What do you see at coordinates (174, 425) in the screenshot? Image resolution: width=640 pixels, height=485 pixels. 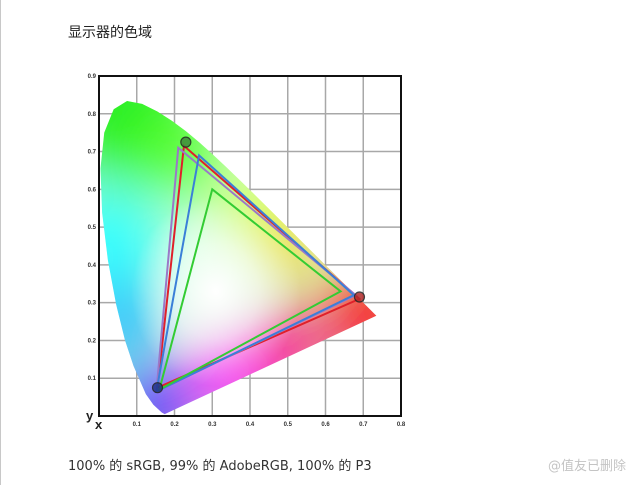 I see `x-tick-label: 0.2` at bounding box center [174, 425].